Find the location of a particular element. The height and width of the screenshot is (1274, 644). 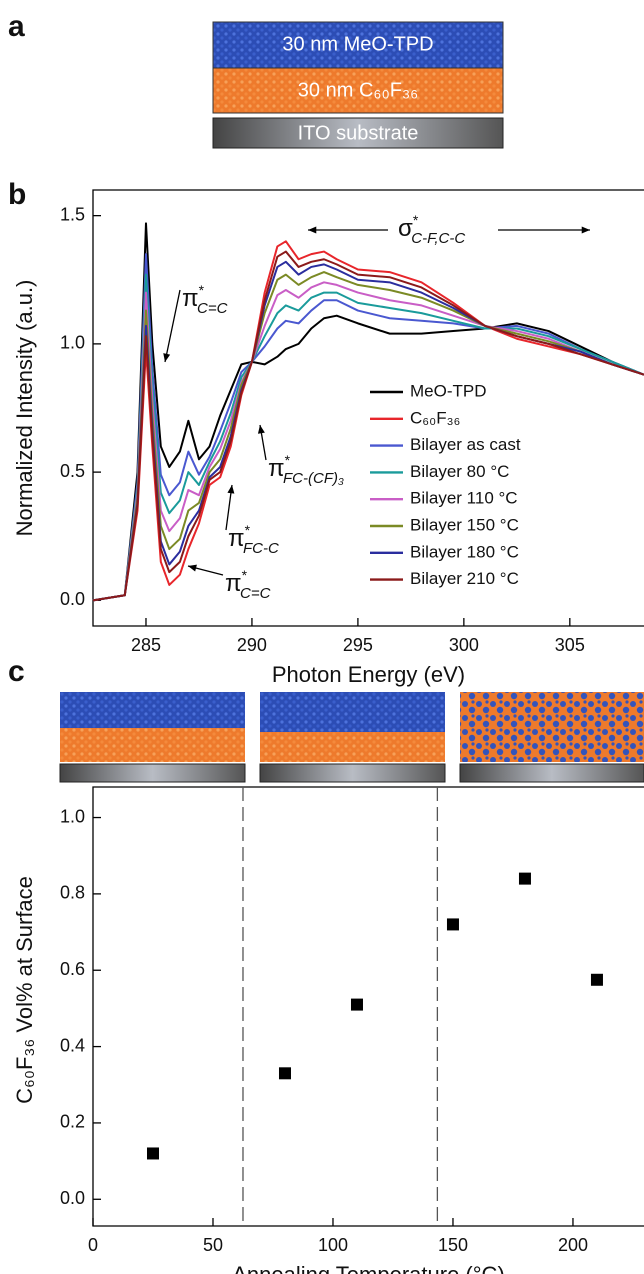

x-tick-label: 290 is located at coordinates (252, 645).